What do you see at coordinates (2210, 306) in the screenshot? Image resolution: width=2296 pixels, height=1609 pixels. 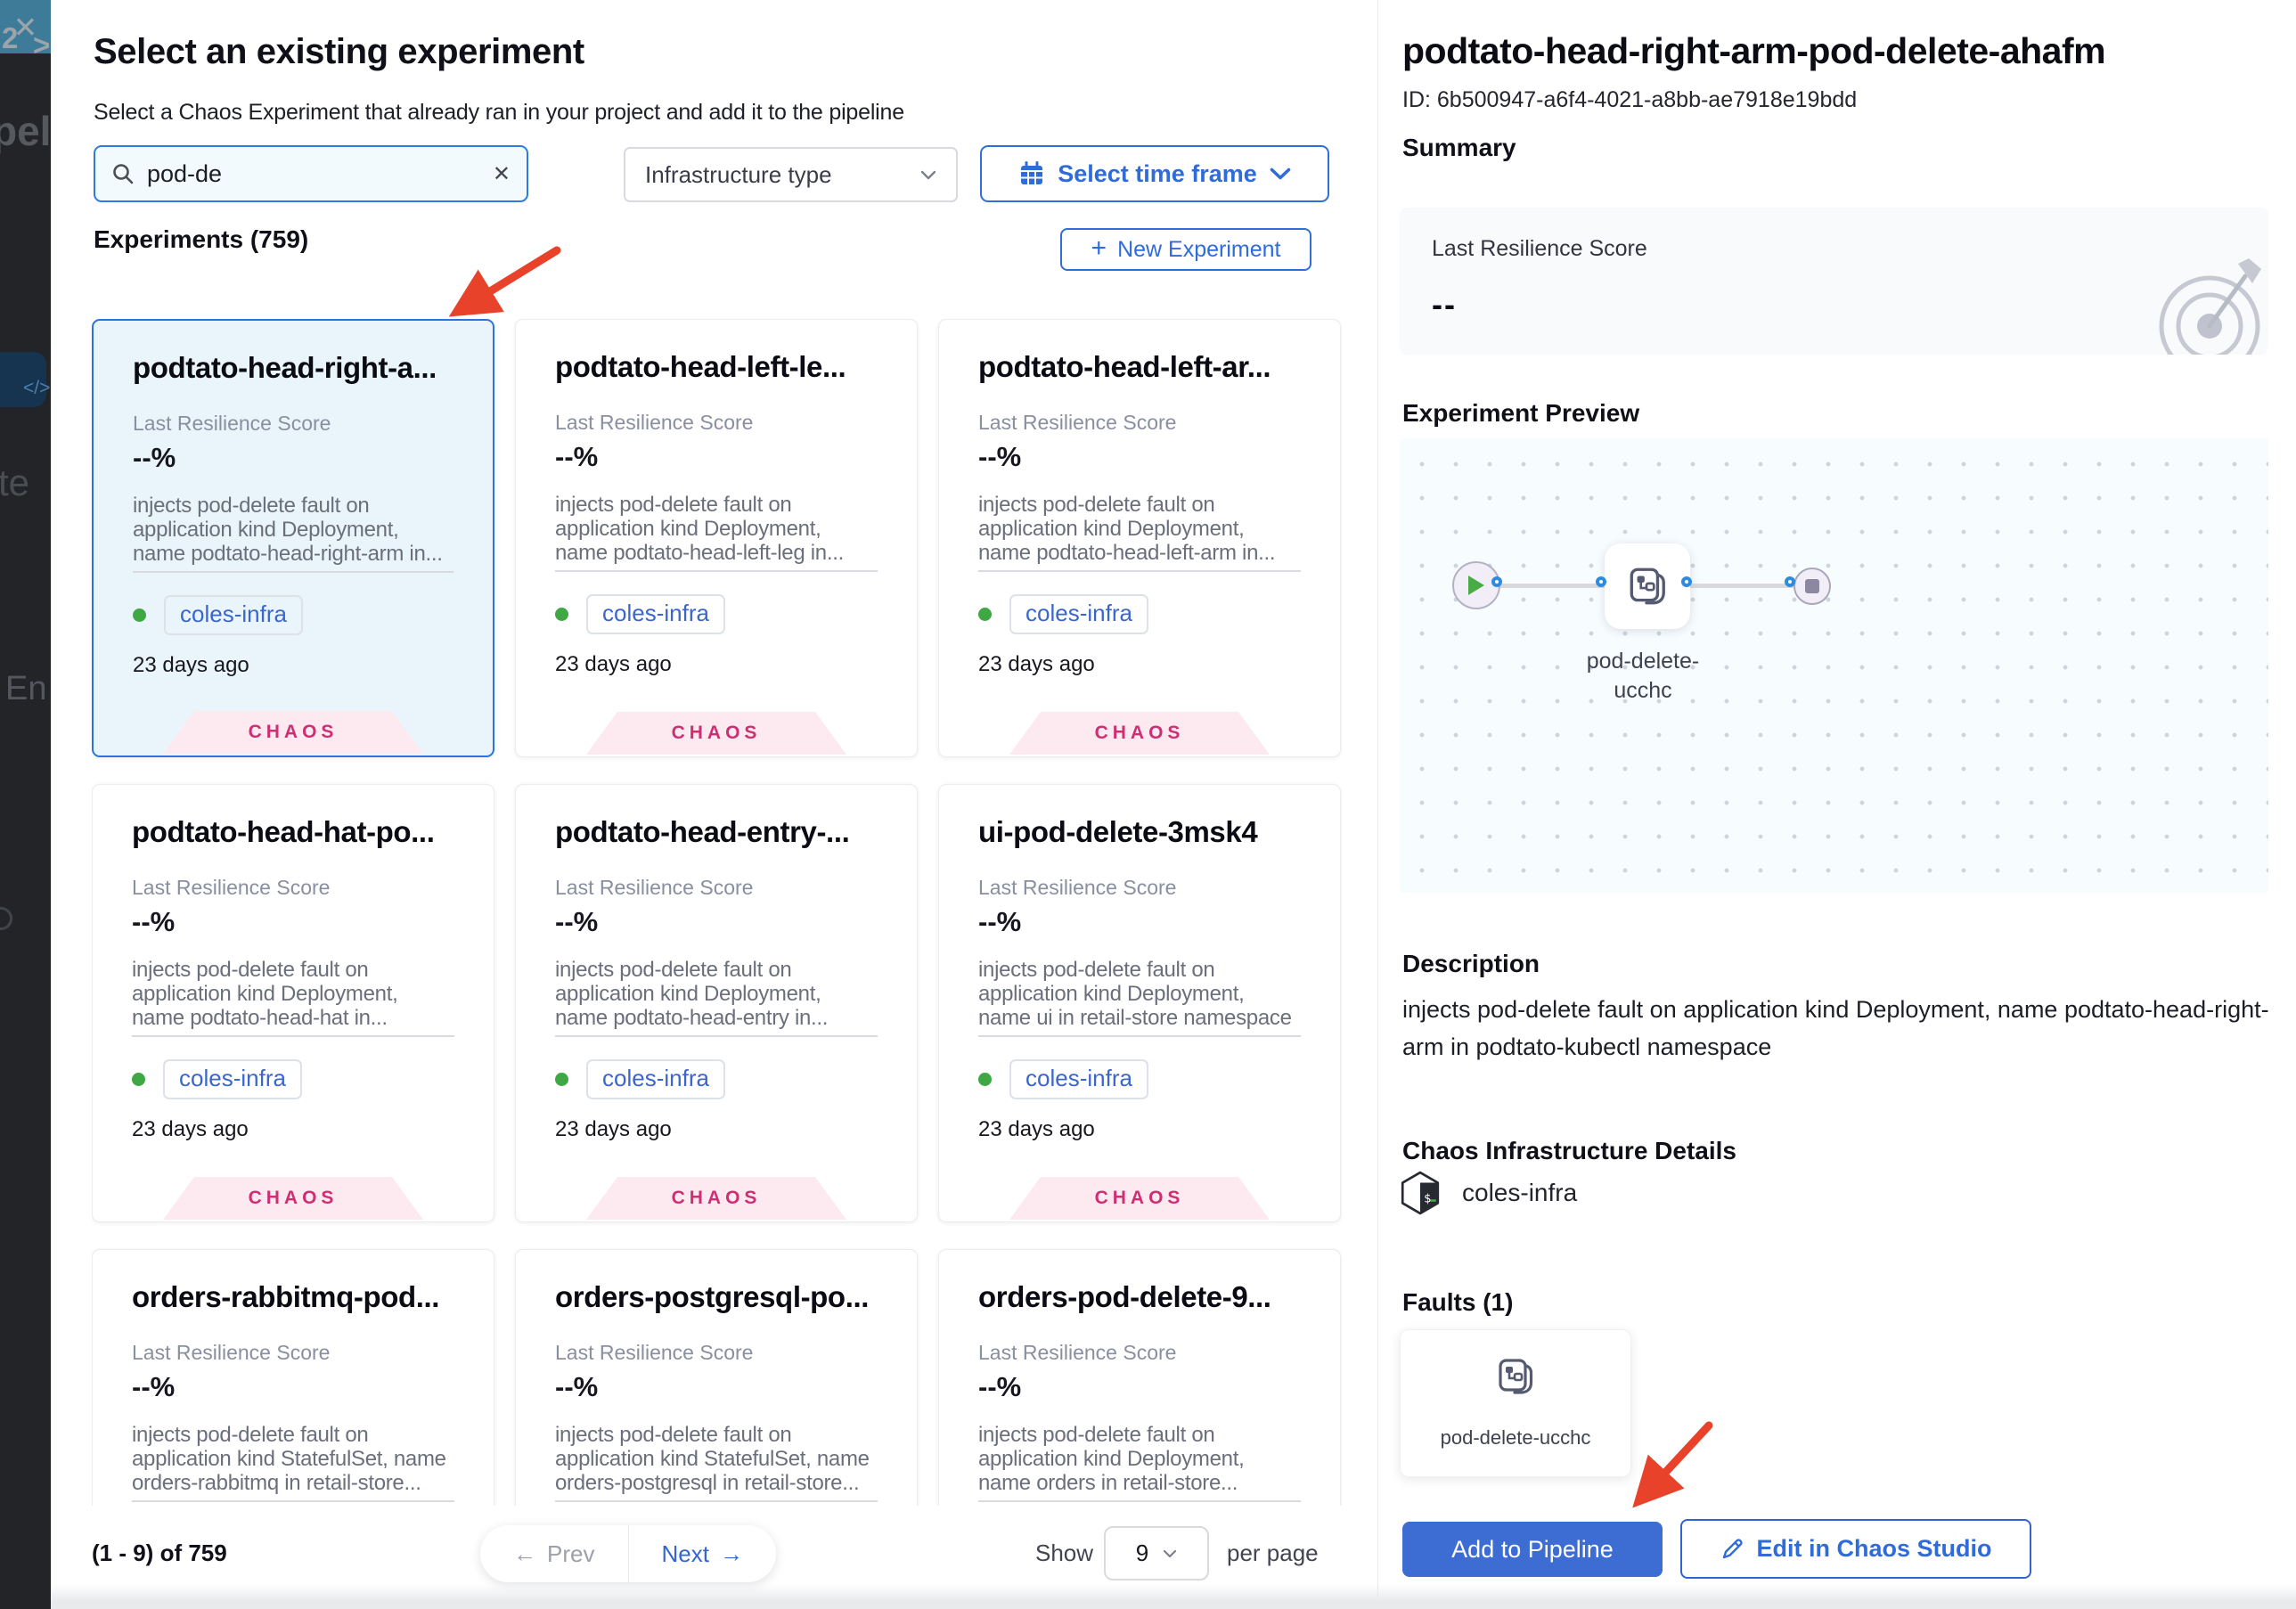 I see `target-icon` at bounding box center [2210, 306].